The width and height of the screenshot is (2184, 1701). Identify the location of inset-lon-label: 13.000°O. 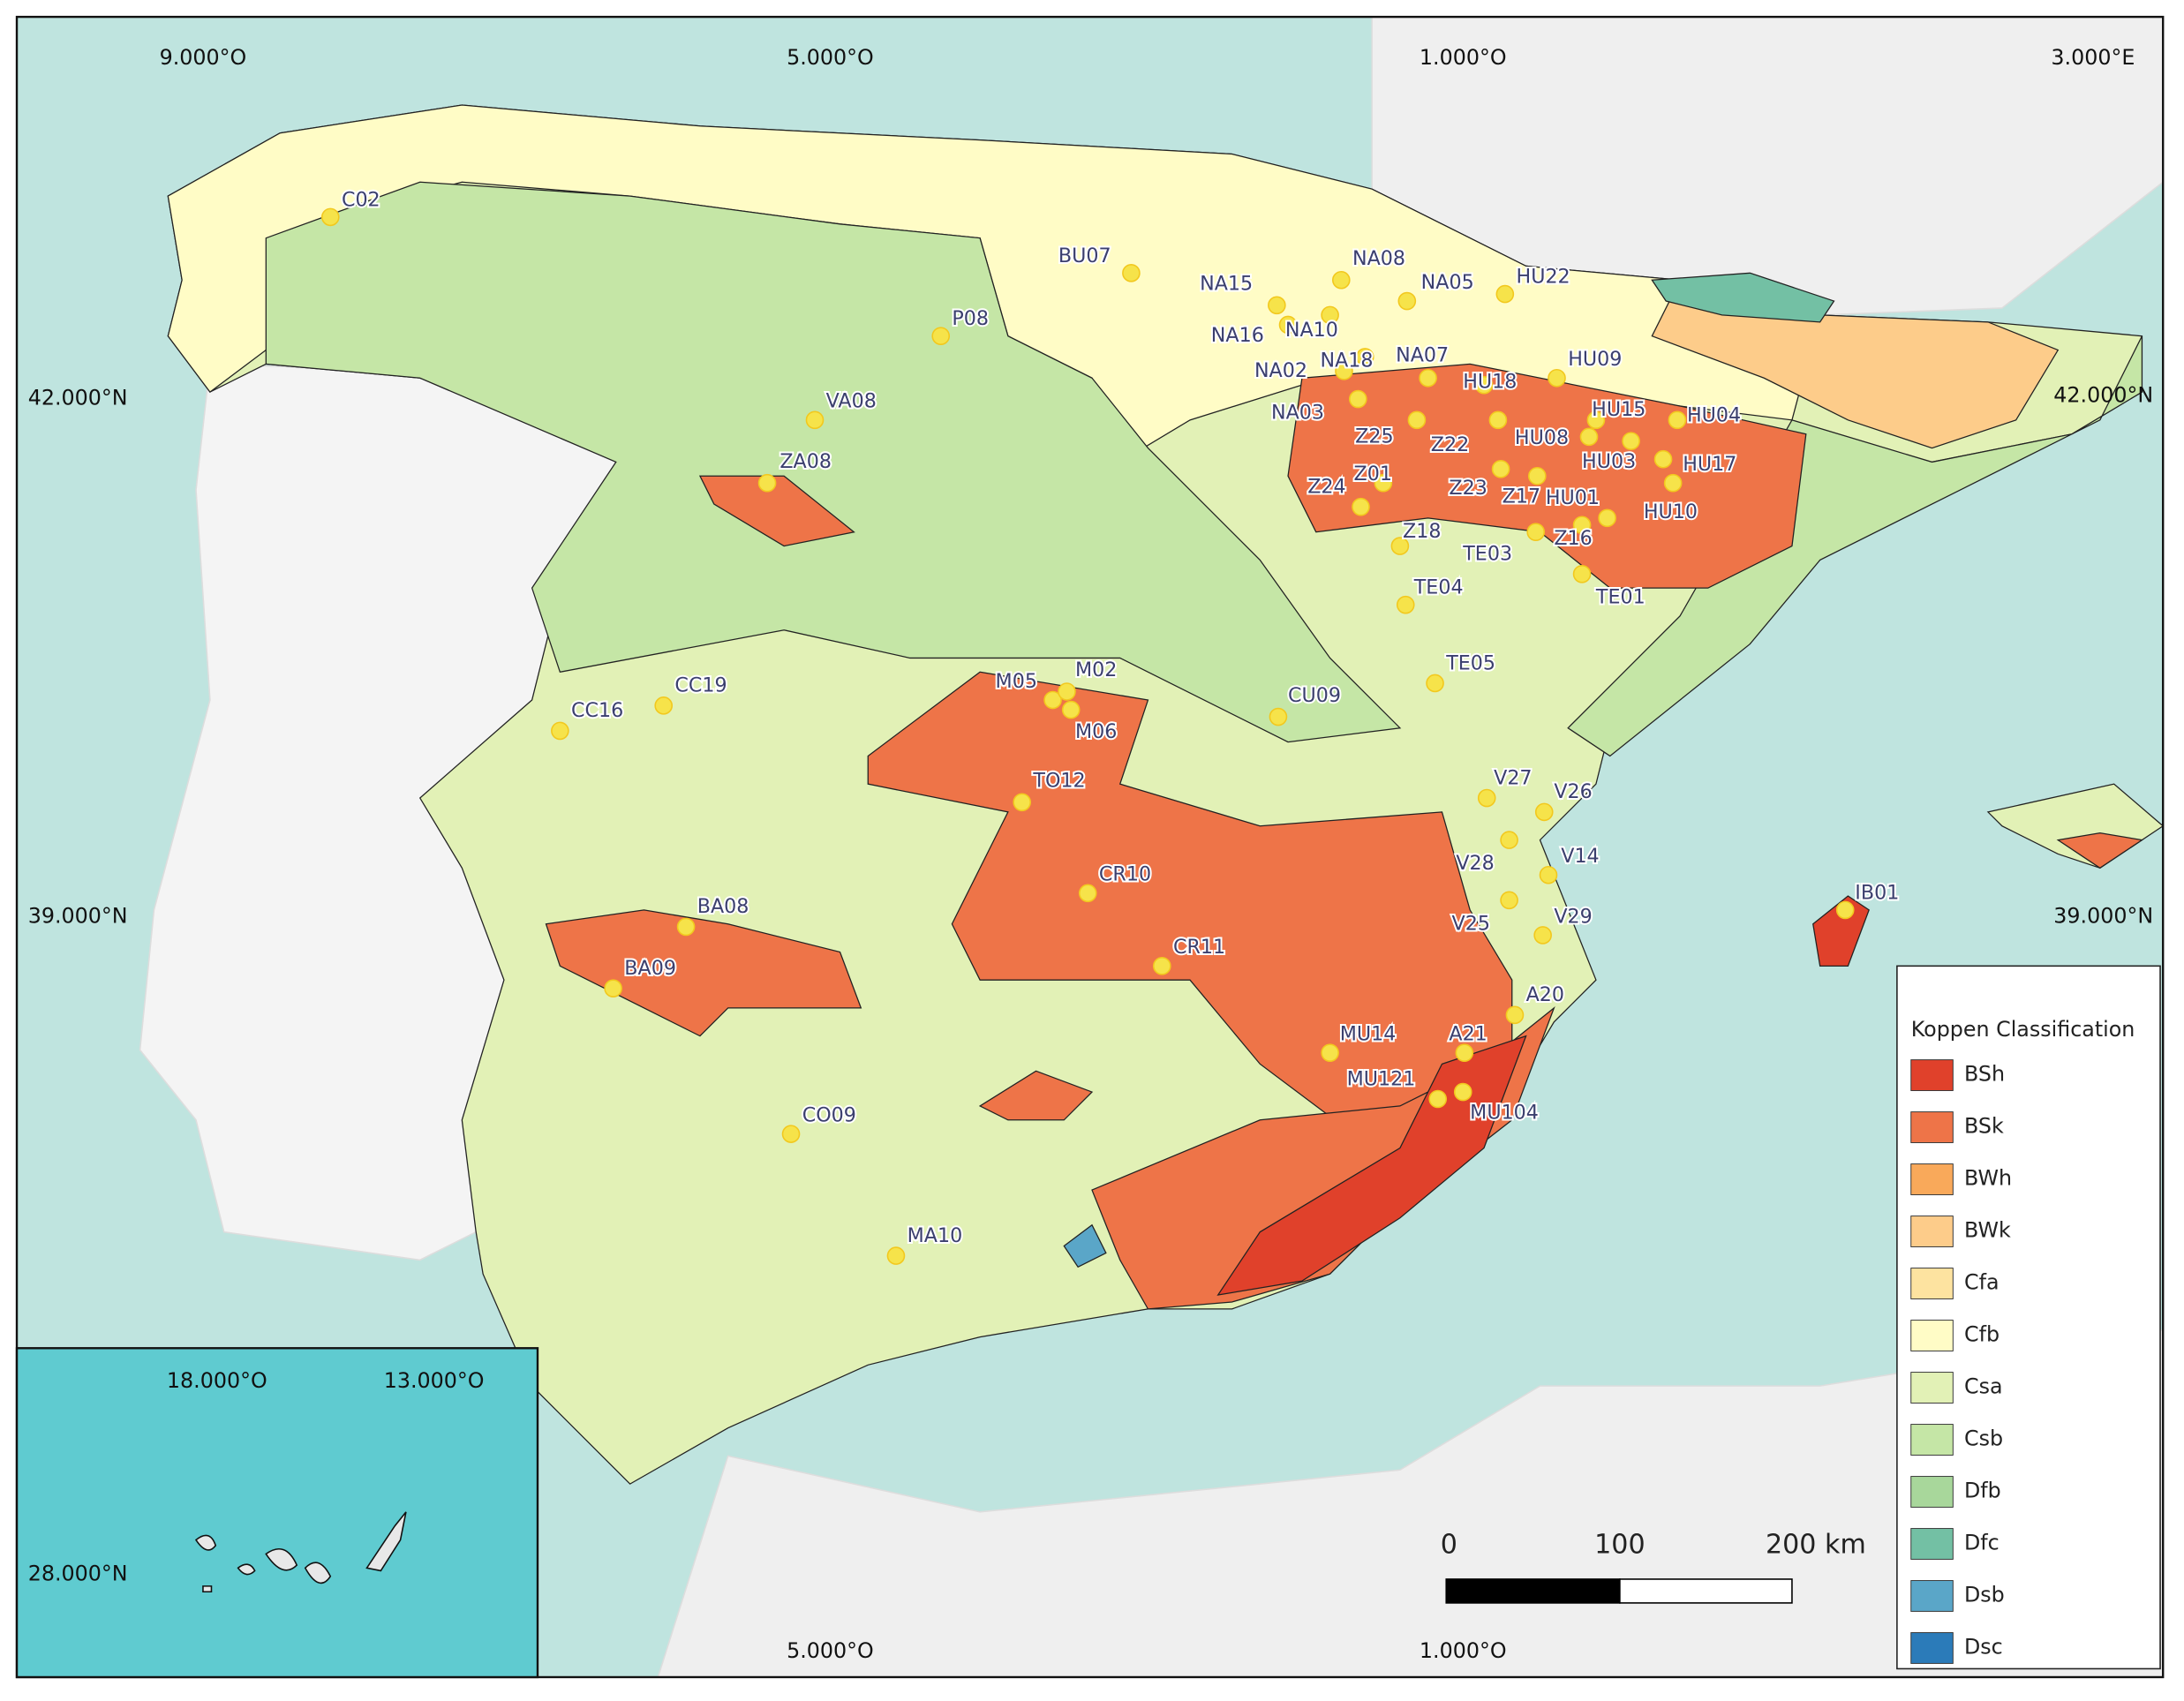
(435, 1381).